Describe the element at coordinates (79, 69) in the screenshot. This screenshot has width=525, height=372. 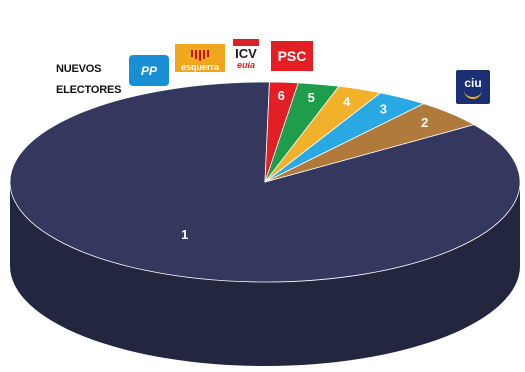
I see `nuevos-electores-line1: NUEVOS` at that location.